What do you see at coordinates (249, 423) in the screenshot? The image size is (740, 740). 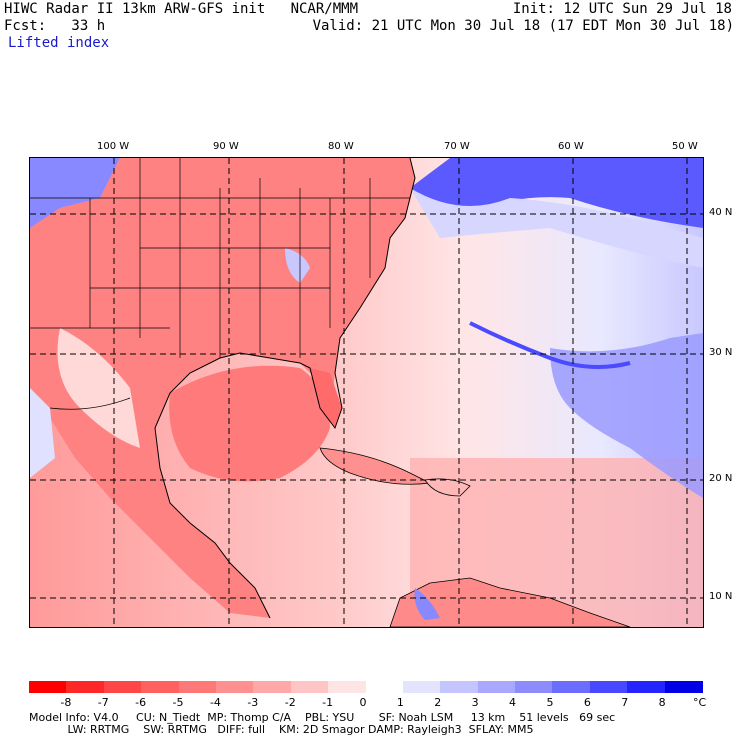 I see `gulf-of-mexico-unstable` at bounding box center [249, 423].